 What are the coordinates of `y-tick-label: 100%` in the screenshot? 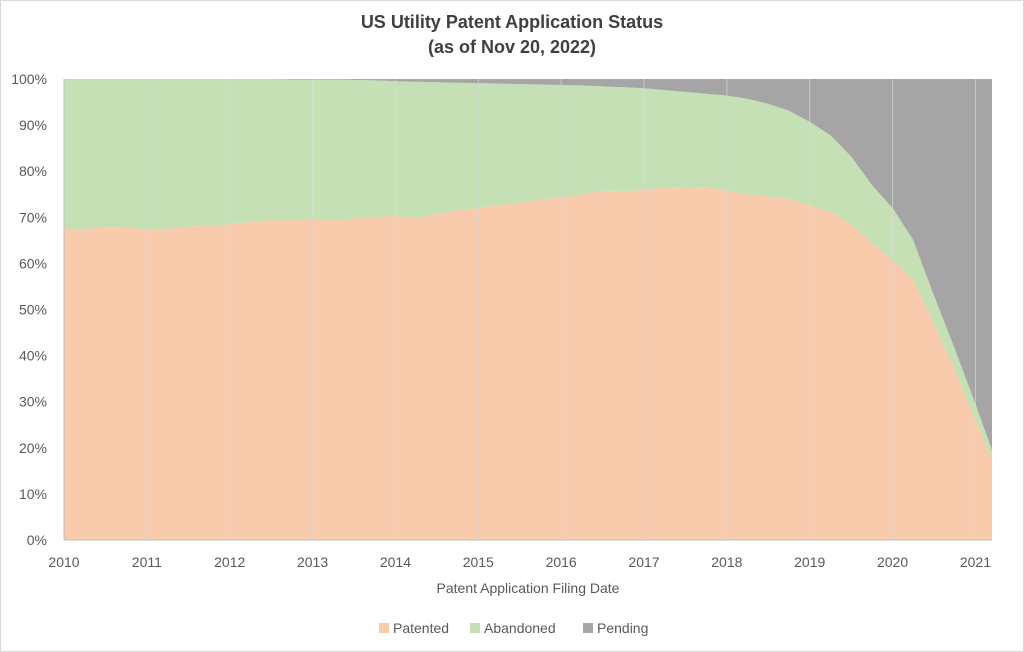 It's located at (29, 79).